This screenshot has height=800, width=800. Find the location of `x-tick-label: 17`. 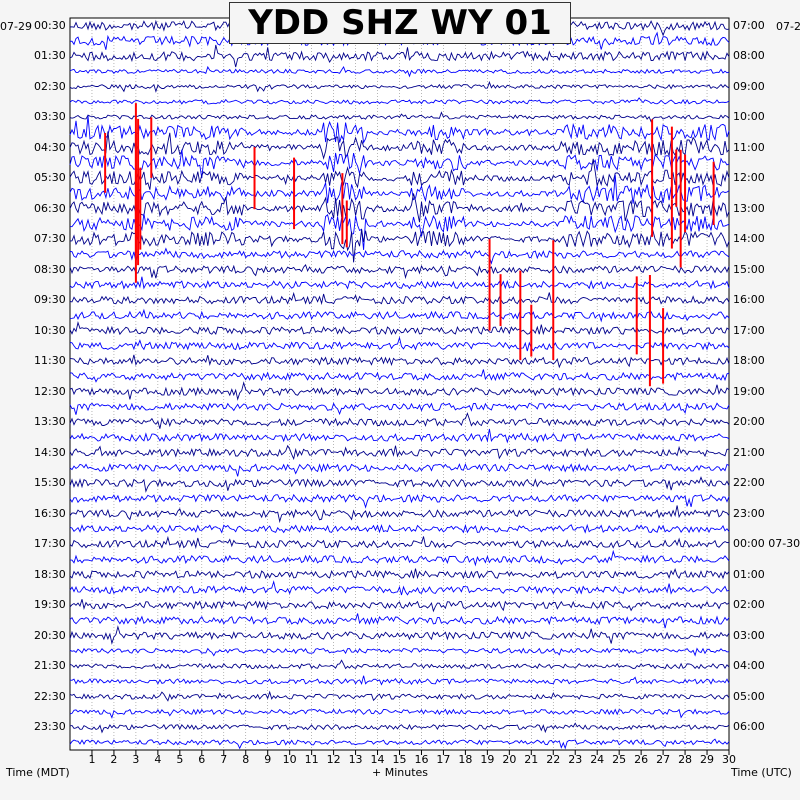

x-tick-label: 17 is located at coordinates (443, 759).